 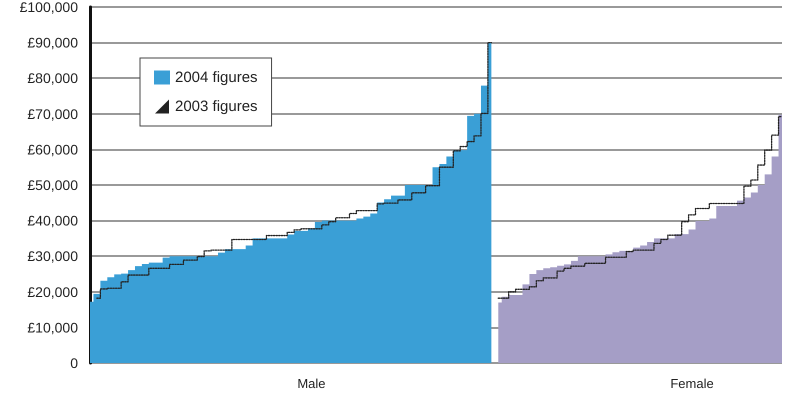 I want to click on legend-label: 2004 figures, so click(x=216, y=77).